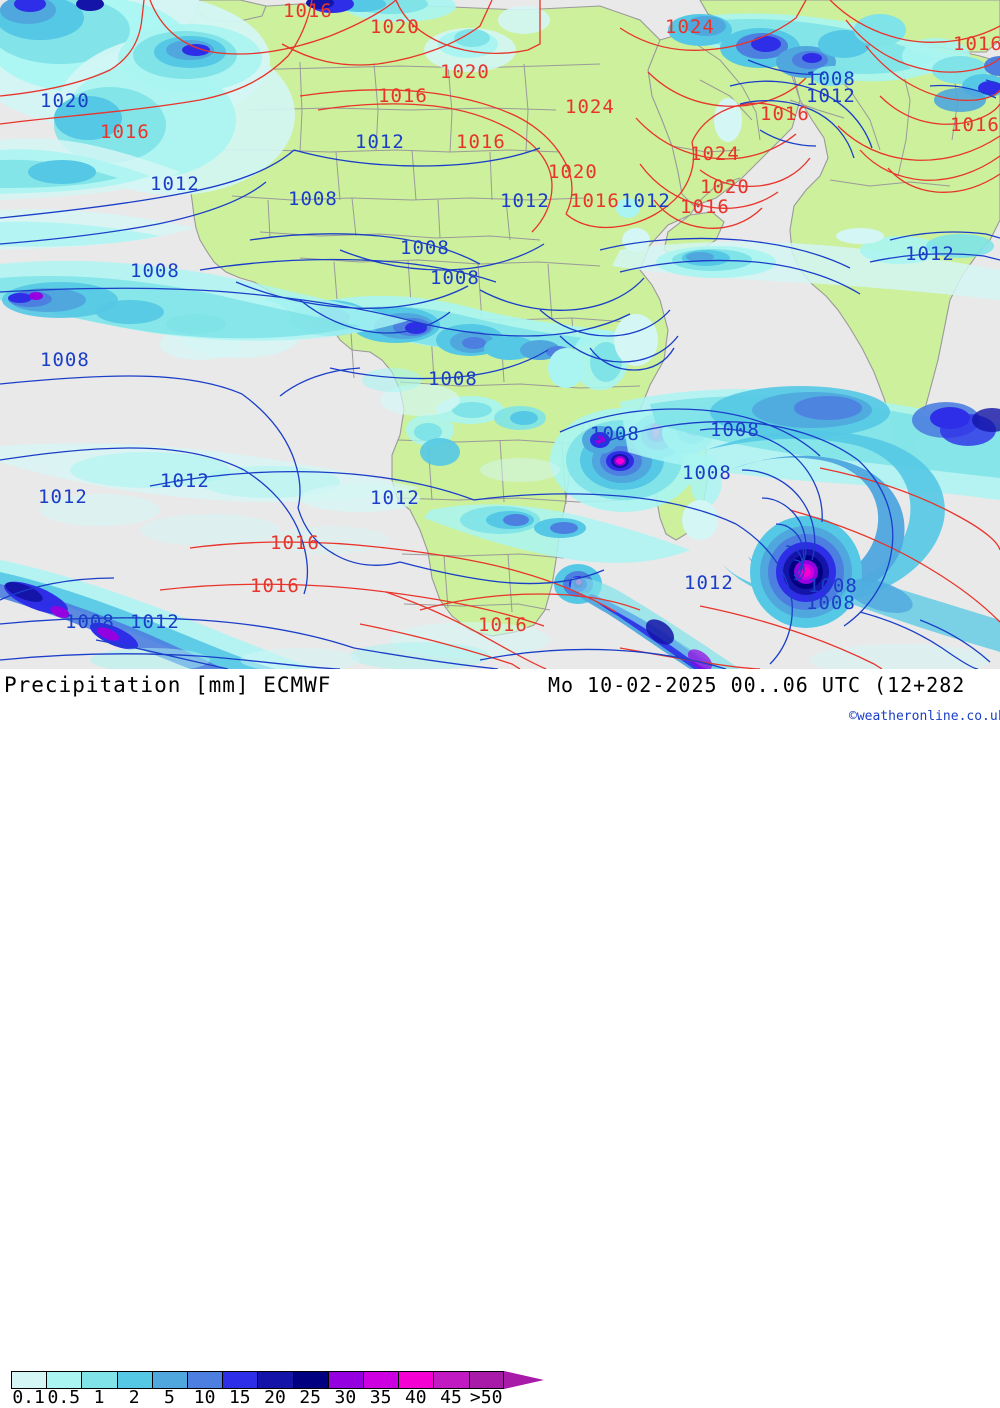 The height and width of the screenshot is (1408, 1000). I want to click on colorbar-tick-label: 1, so click(99, 1397).